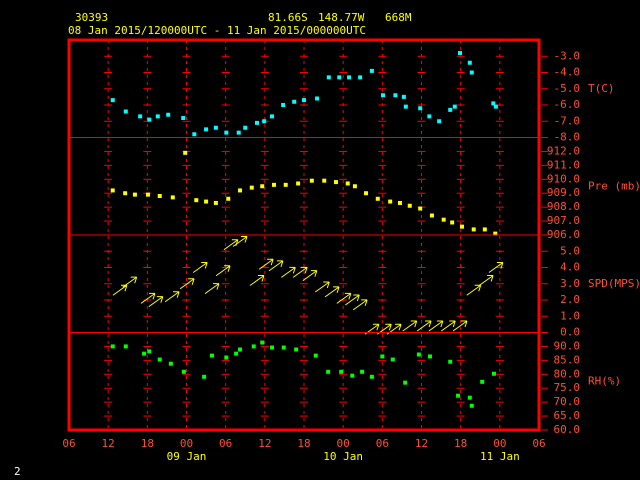 This screenshot has height=480, width=640. What do you see at coordinates (570, 250) in the screenshot?
I see `y-tick-label: 5.0` at bounding box center [570, 250].